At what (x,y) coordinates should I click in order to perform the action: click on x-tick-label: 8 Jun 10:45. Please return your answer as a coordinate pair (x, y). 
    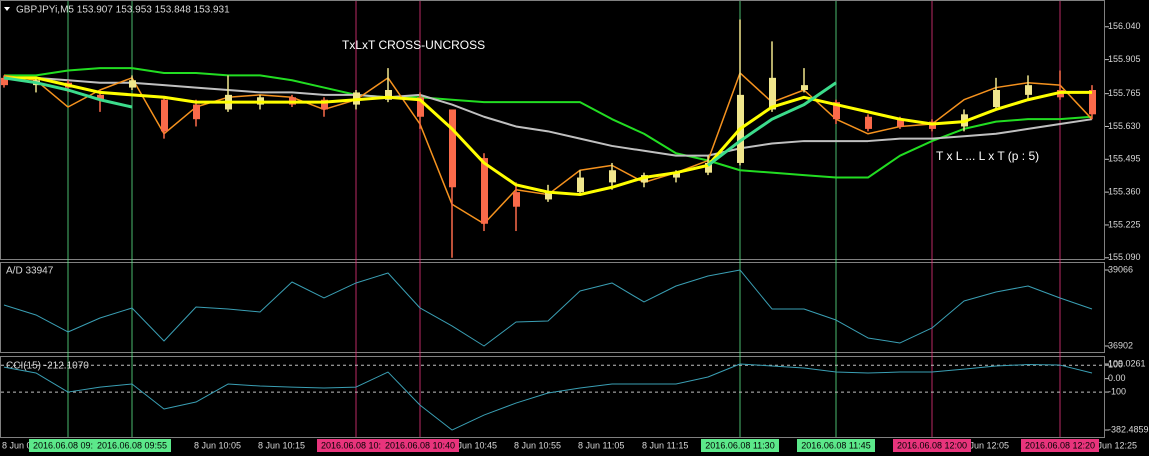
    Looking at the image, I should click on (473, 445).